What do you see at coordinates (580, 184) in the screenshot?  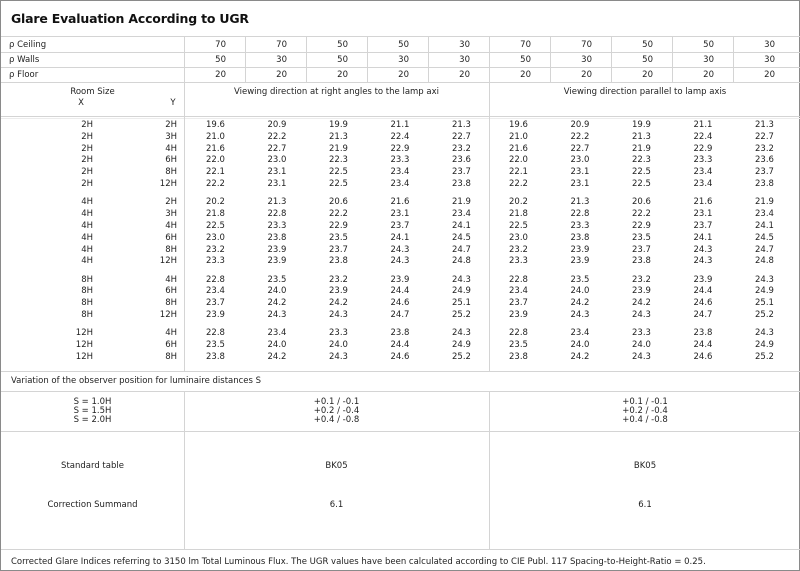 I see `ugr-value-par: 23.1` at bounding box center [580, 184].